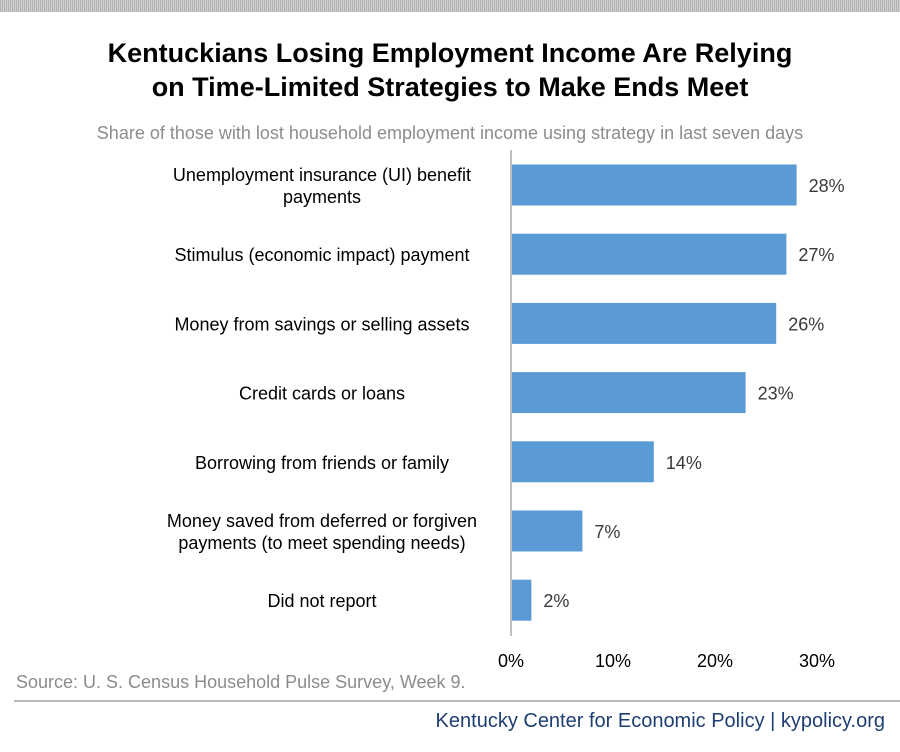  What do you see at coordinates (817, 661) in the screenshot?
I see `x-tick-label-3: 30%` at bounding box center [817, 661].